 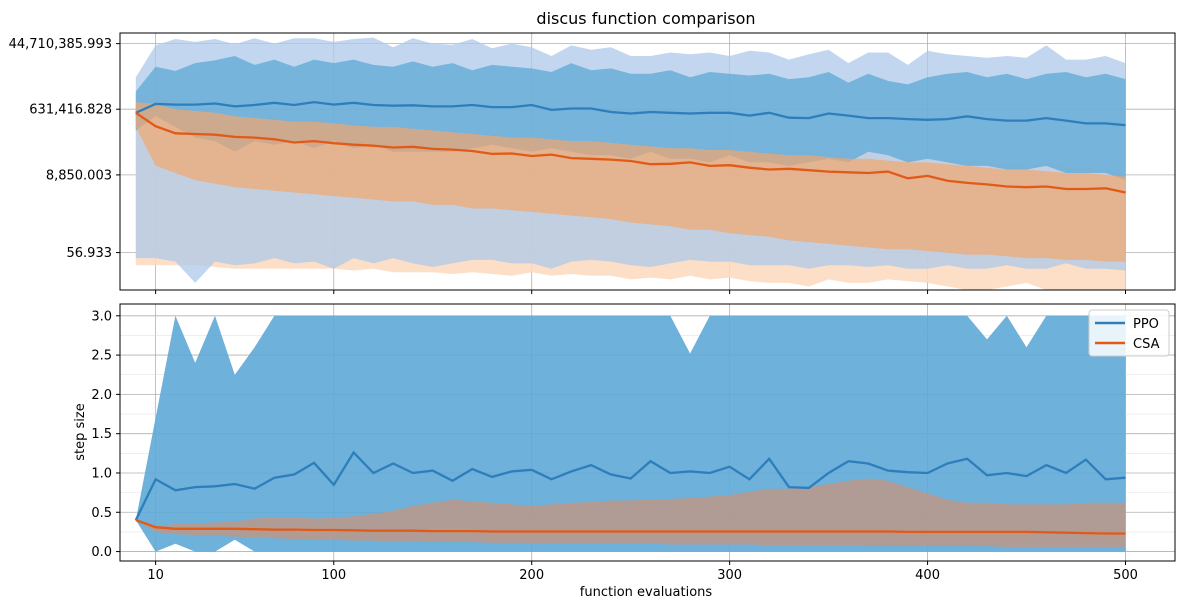 I want to click on bottom-xtick-label-2: 200, so click(x=531, y=575).